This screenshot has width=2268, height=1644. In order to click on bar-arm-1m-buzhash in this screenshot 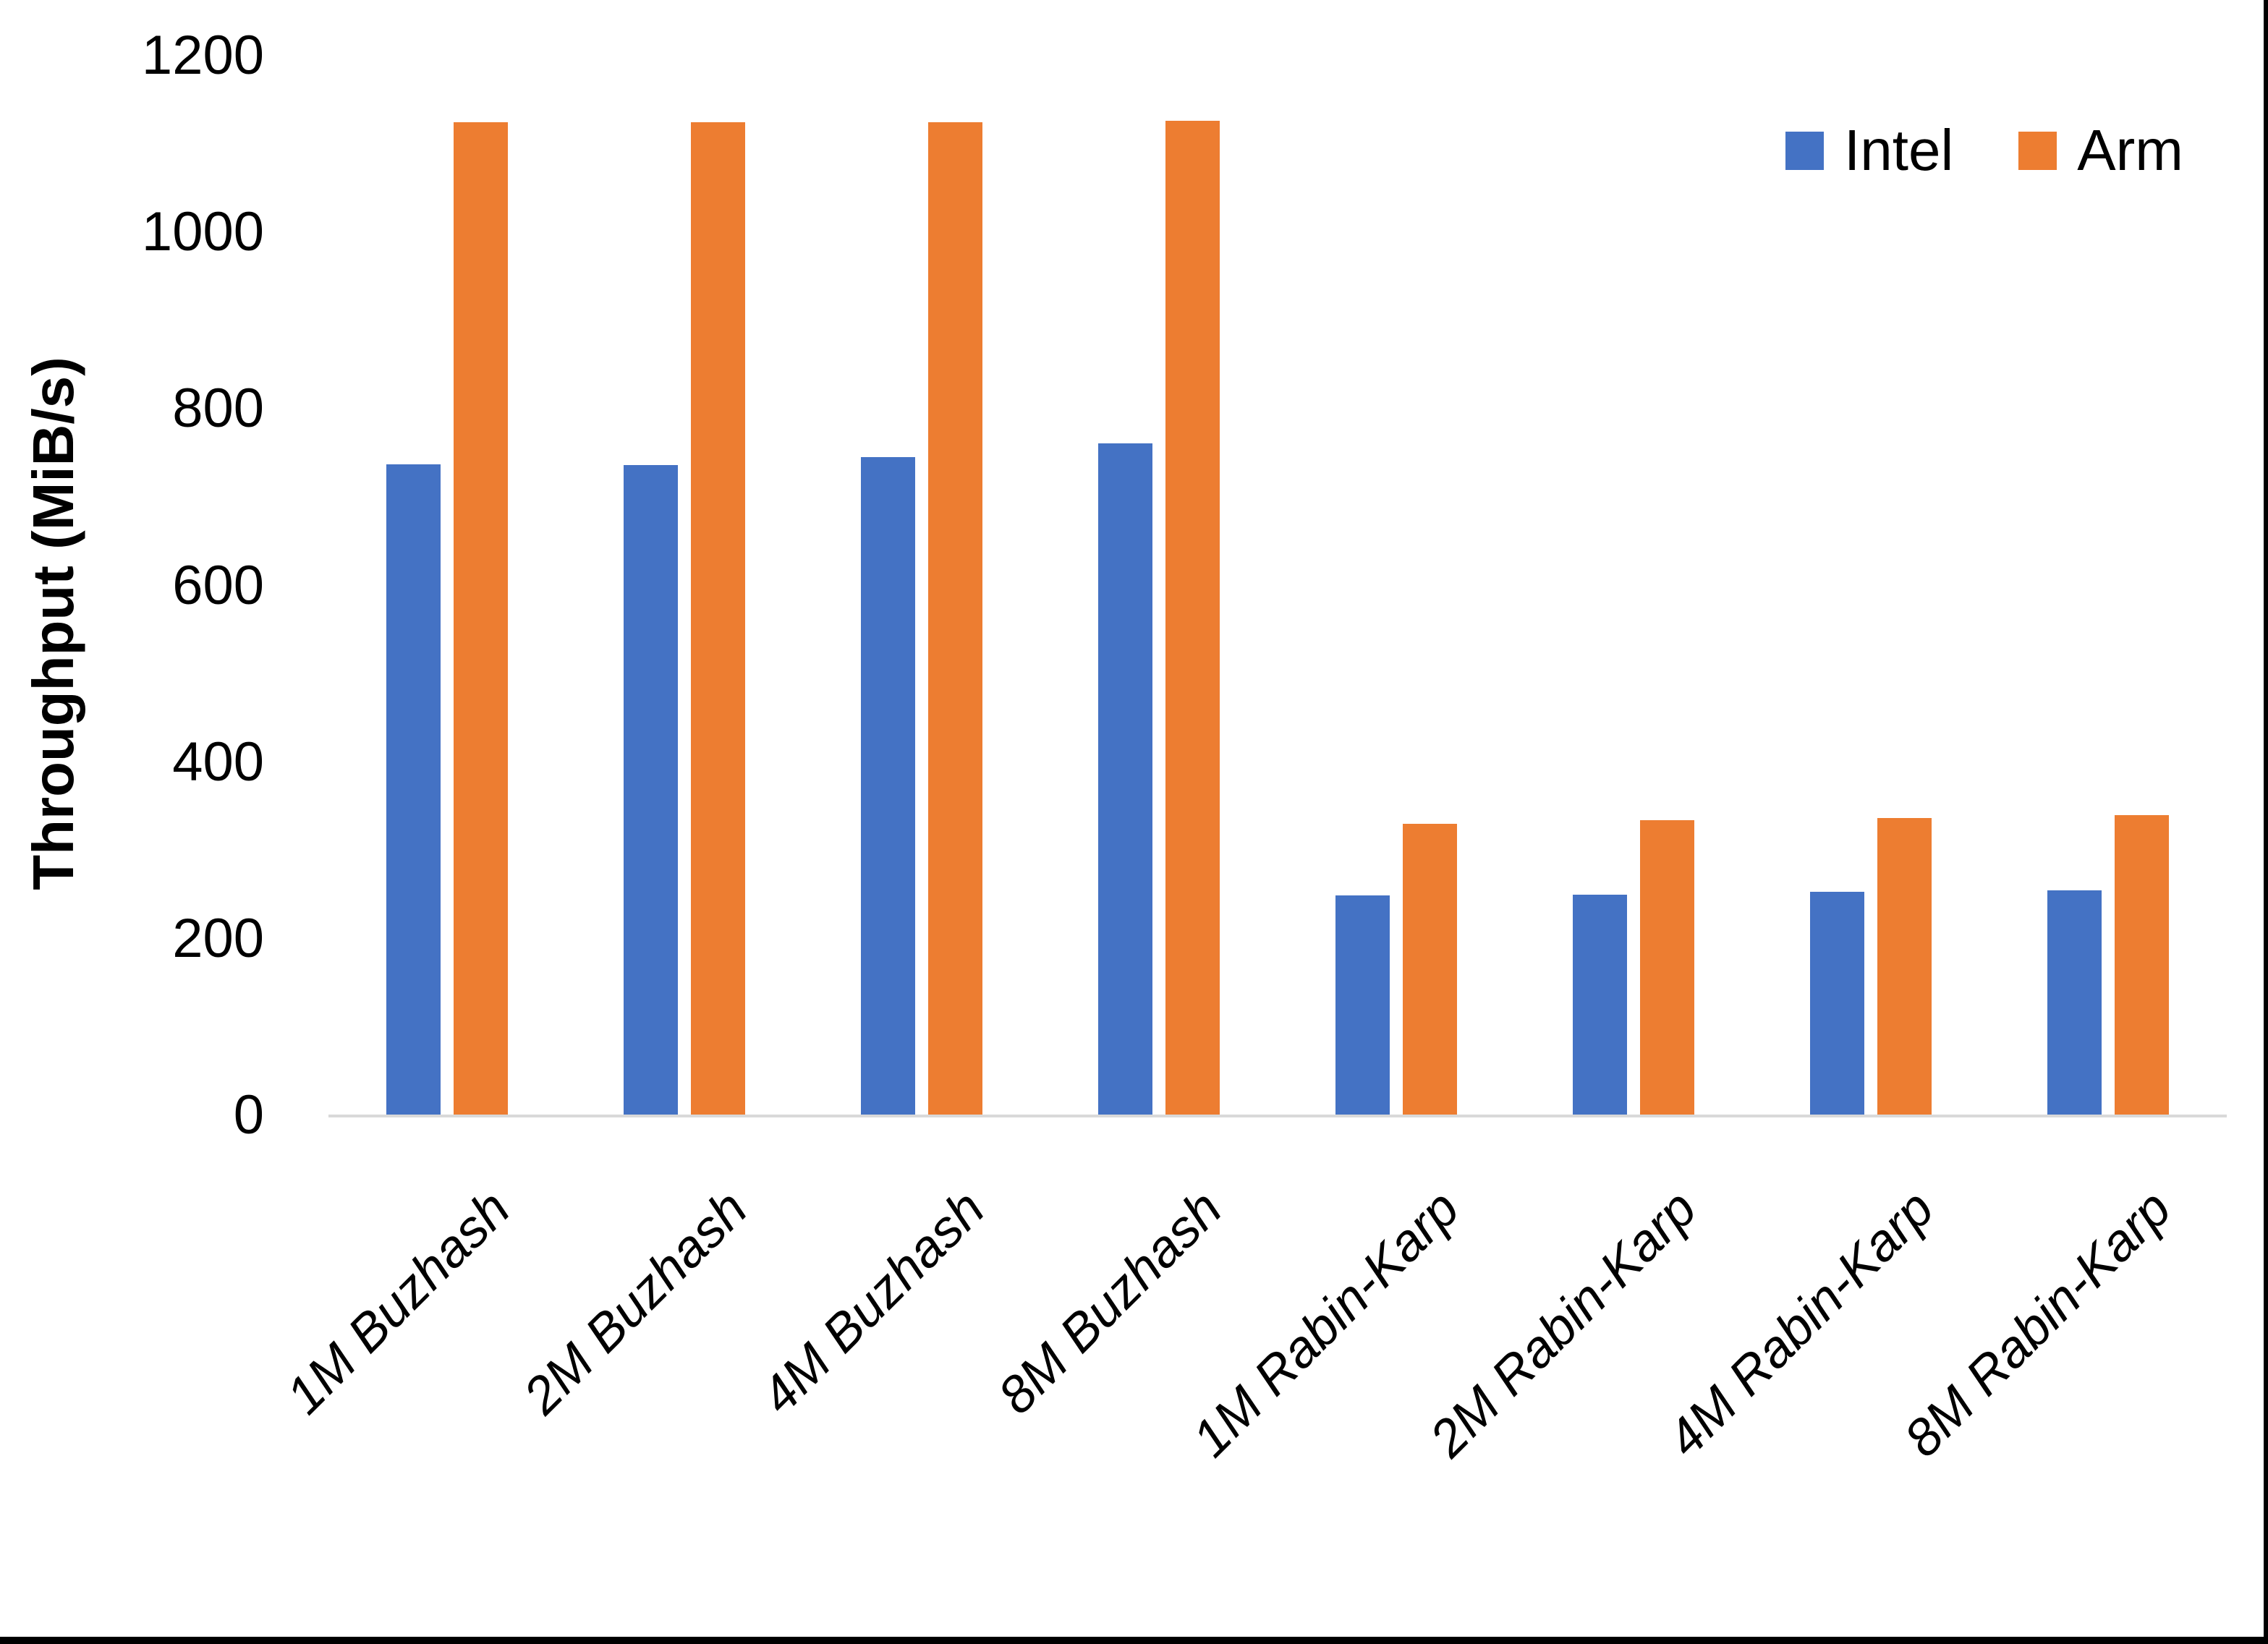, I will do `click(481, 618)`.